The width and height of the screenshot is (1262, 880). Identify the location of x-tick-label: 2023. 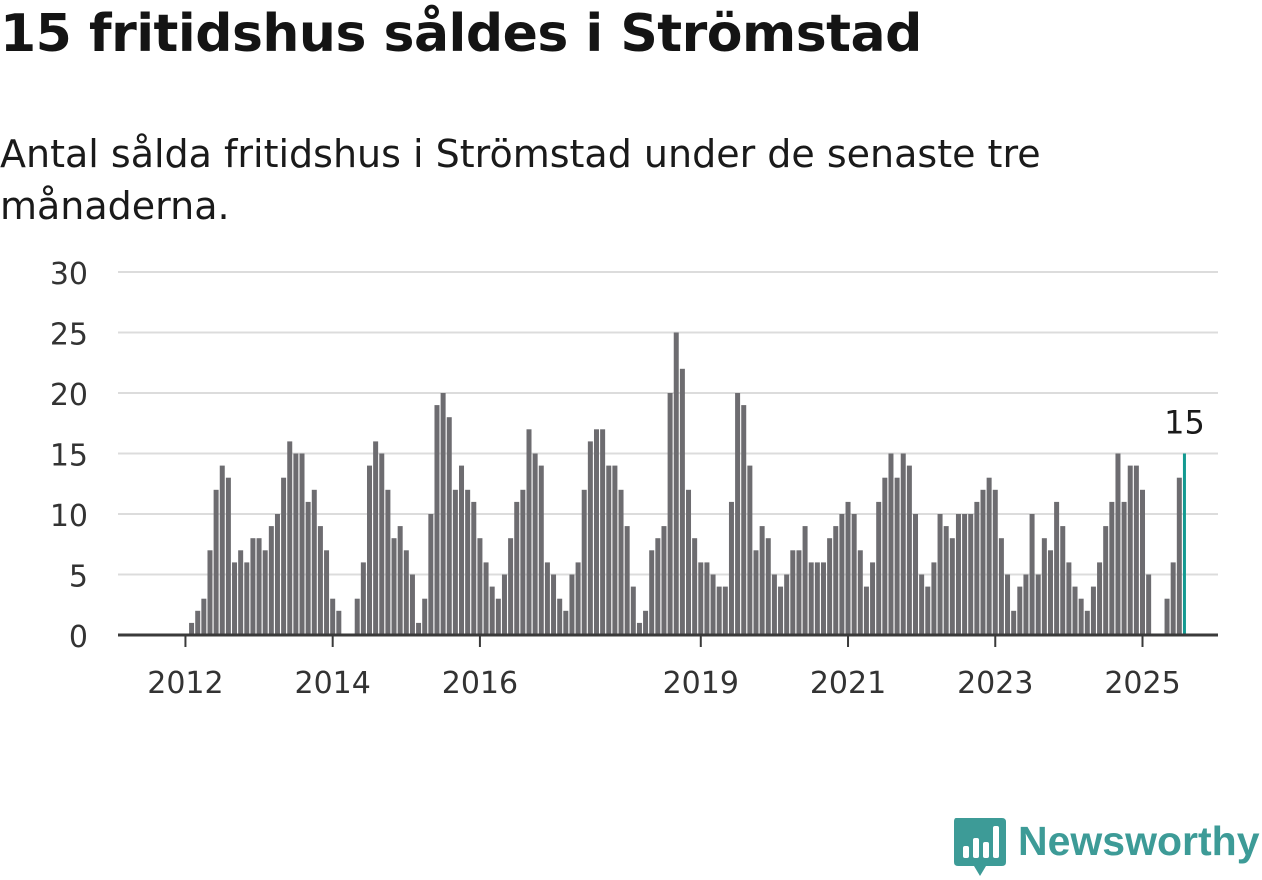
(995, 683).